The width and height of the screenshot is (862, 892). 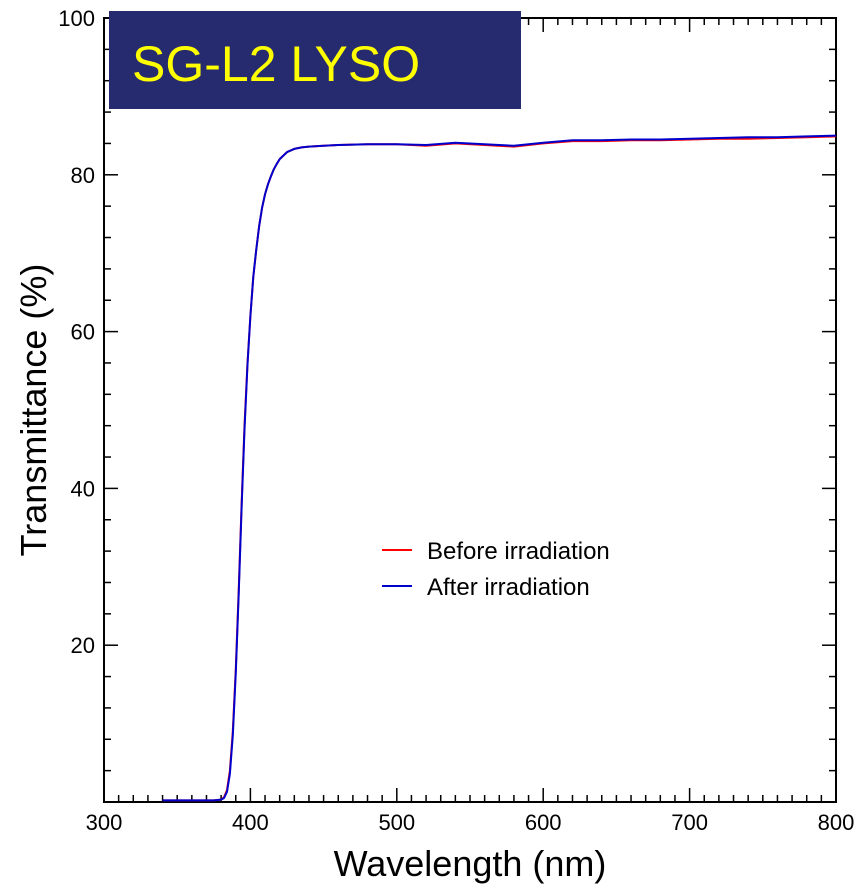 What do you see at coordinates (83, 175) in the screenshot?
I see `y-tick-label: 80` at bounding box center [83, 175].